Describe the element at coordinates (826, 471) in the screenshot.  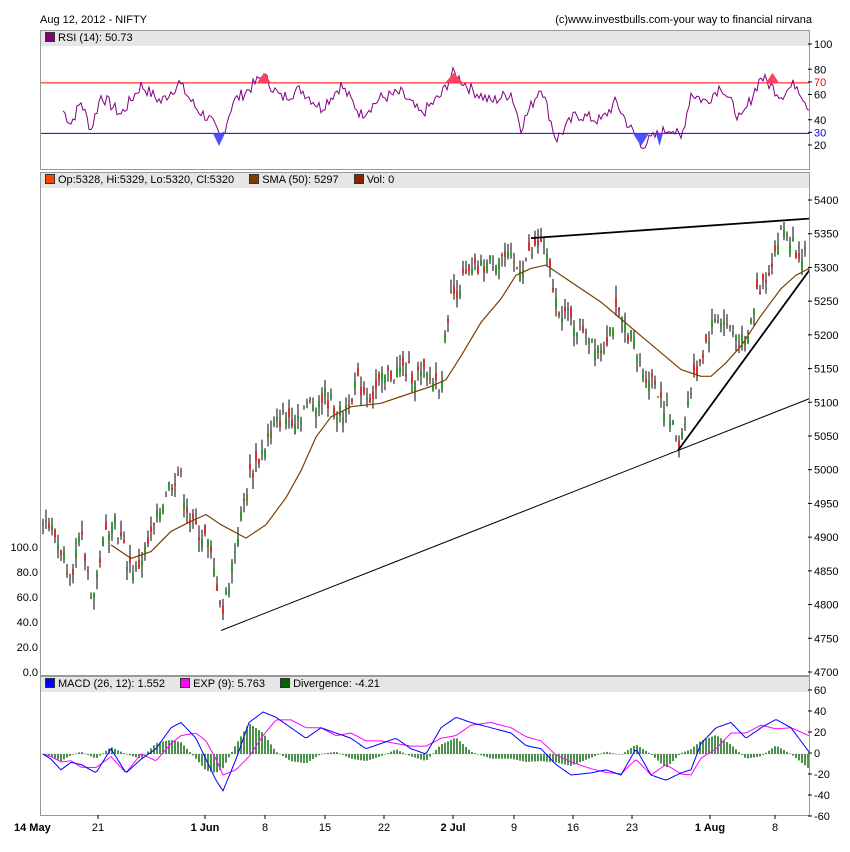
I see `price-tick-label: 5000` at that location.